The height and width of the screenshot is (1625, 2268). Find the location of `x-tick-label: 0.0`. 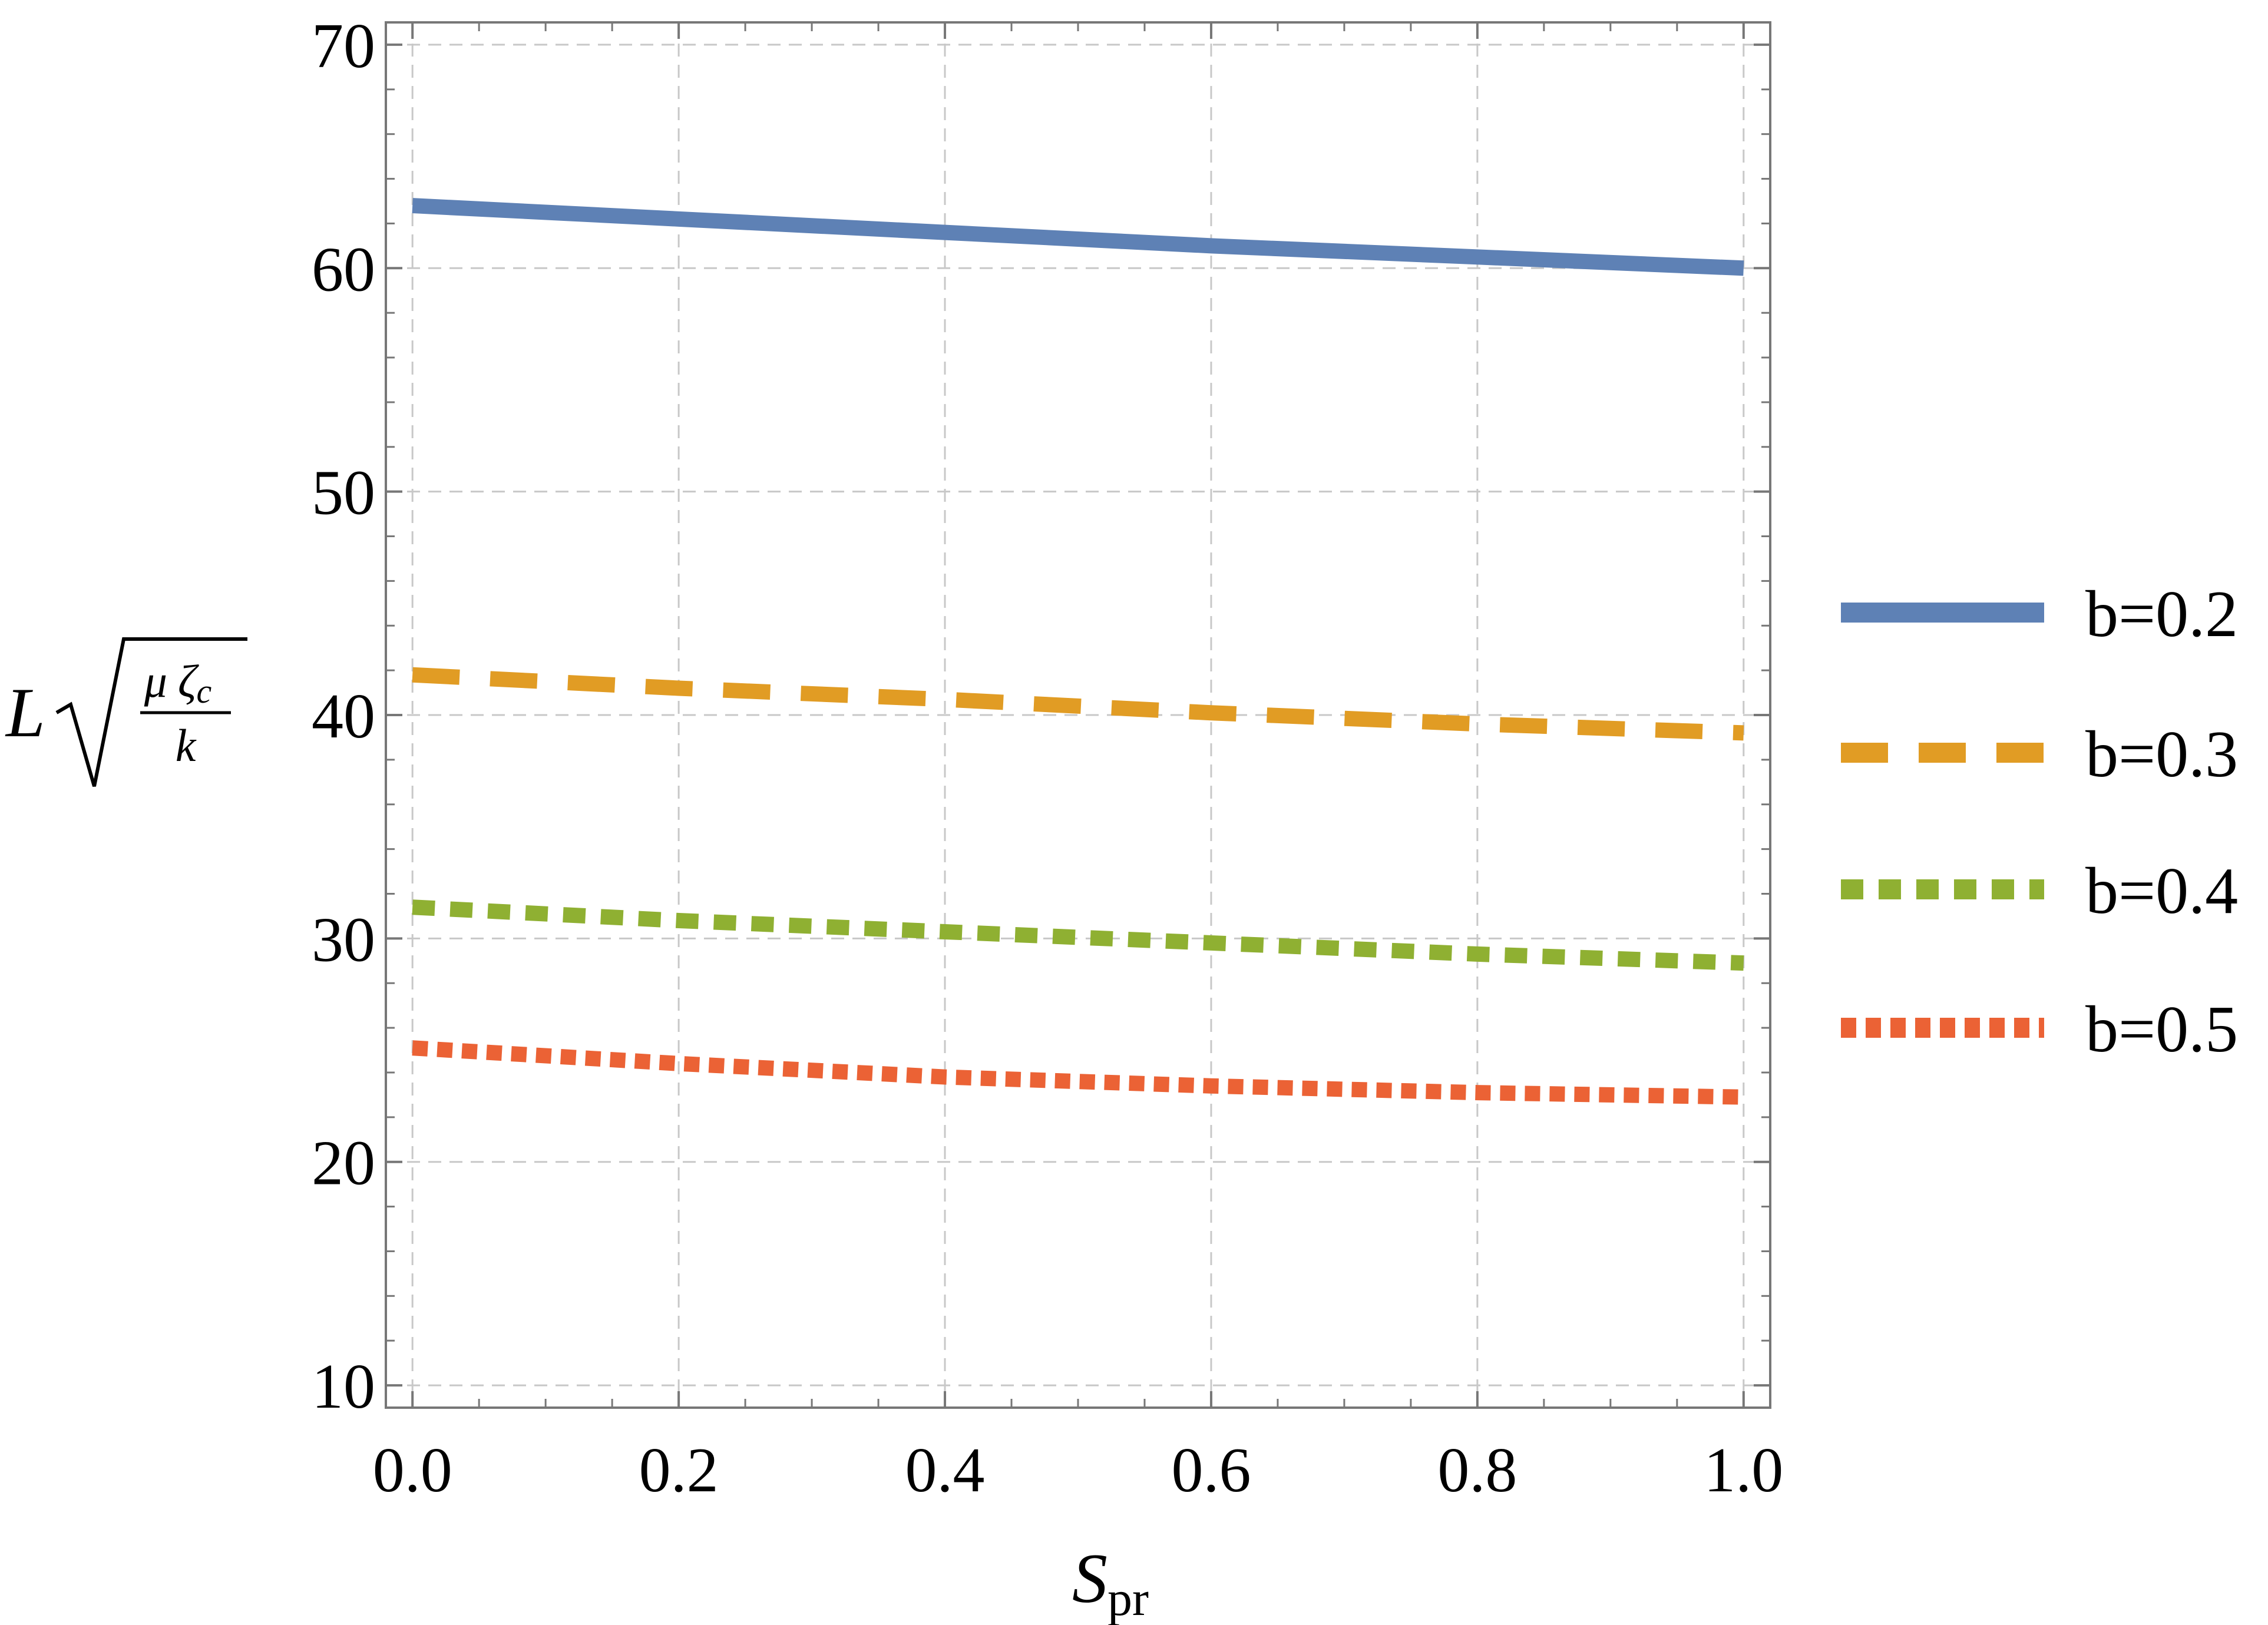

x-tick-label: 0.0 is located at coordinates (413, 1470).